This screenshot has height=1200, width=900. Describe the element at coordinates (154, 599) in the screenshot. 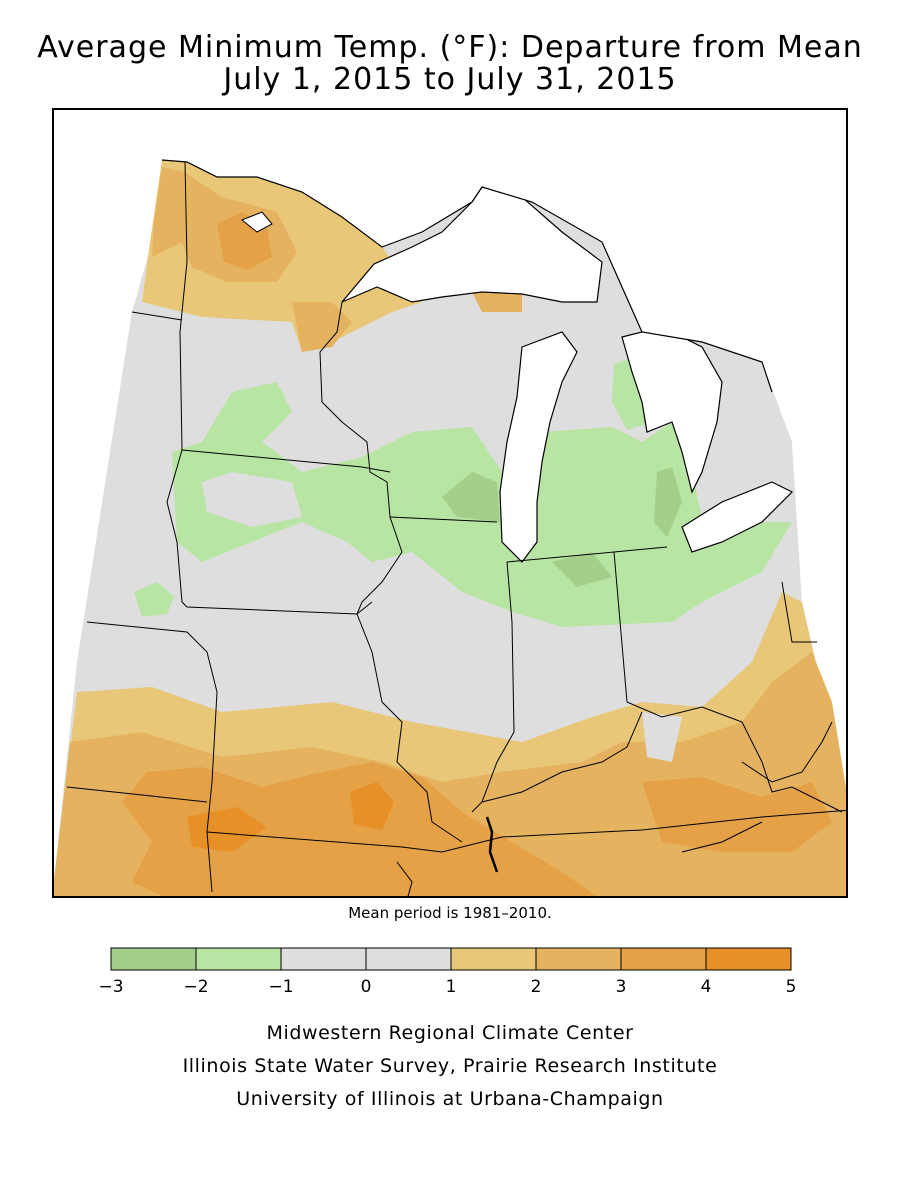

I see `anomaly-cool-iowa-west` at that location.